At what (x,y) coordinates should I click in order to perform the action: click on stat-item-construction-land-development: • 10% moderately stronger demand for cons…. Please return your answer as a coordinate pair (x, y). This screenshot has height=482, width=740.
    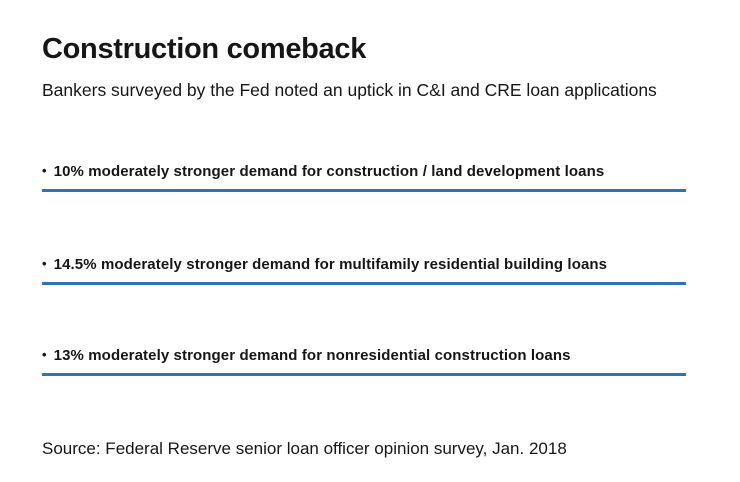
    Looking at the image, I should click on (364, 177).